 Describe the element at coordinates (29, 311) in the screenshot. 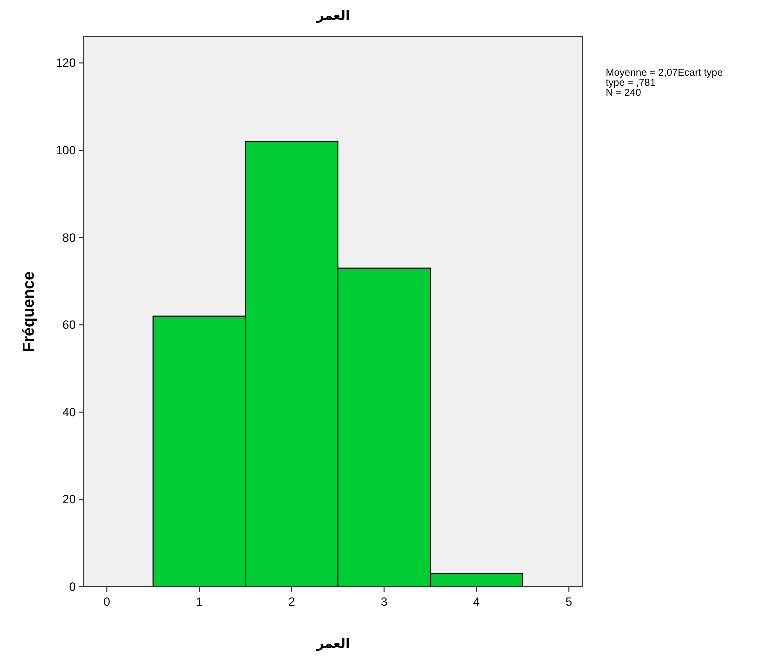

I see `y-axis-title: Fréquence` at that location.